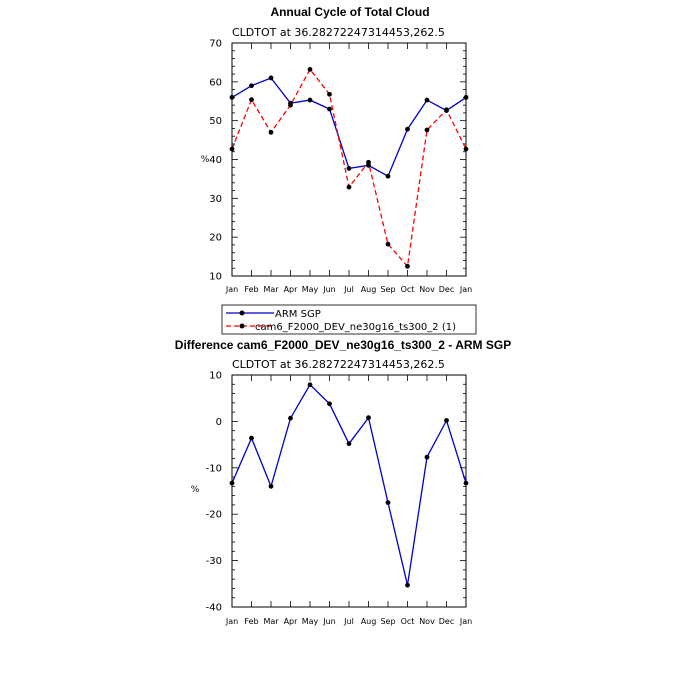  I want to click on y-tick-label: 30, so click(215, 199).